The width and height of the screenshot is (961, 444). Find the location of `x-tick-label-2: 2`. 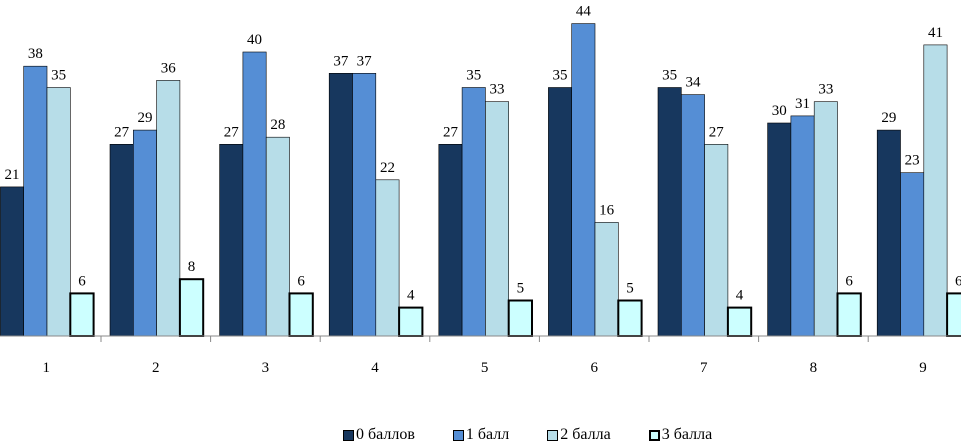

x-tick-label-2: 2 is located at coordinates (156, 368).